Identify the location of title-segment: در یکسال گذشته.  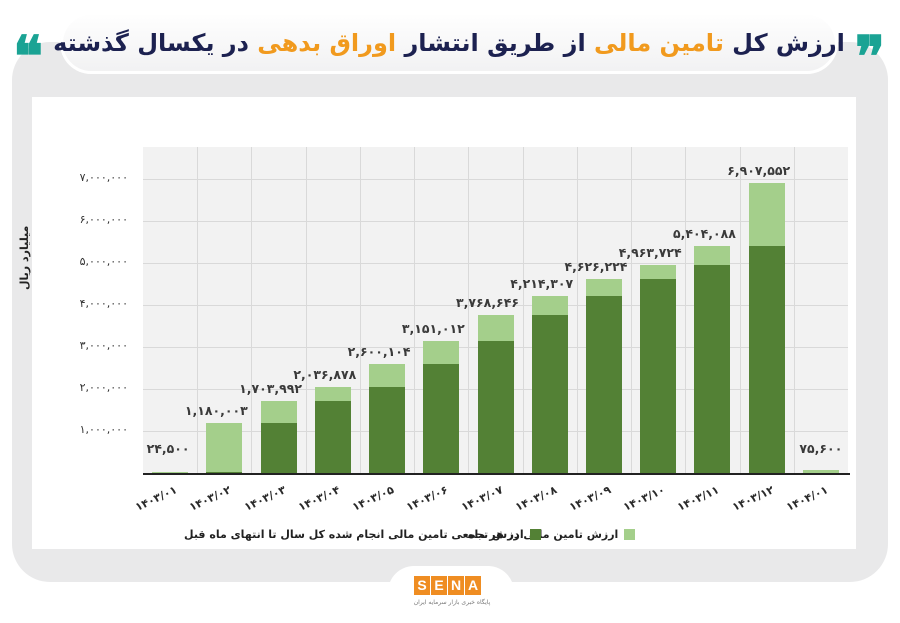
(155, 43).